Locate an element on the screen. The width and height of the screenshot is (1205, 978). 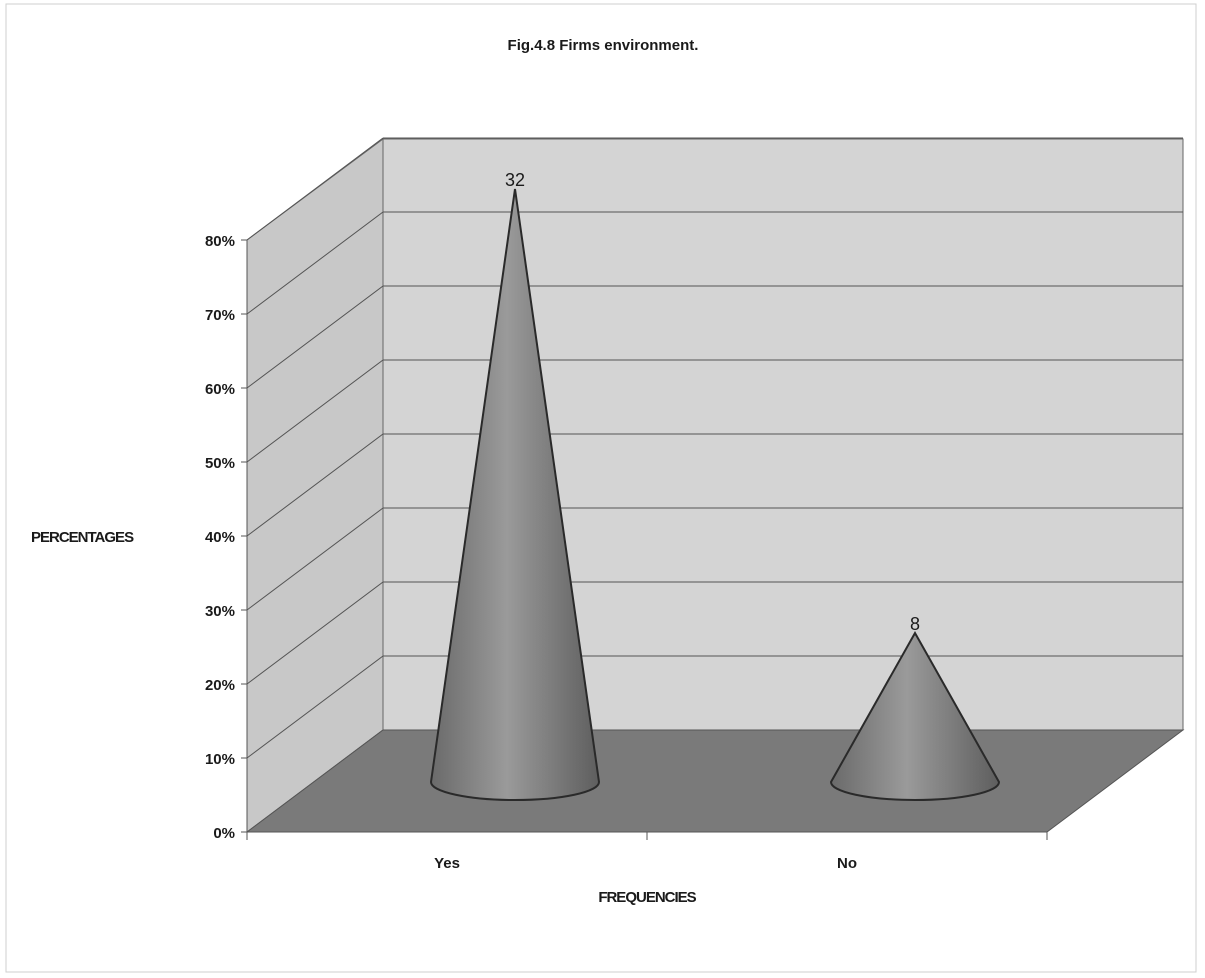
chart-title: Fig.4.8 Firms environment. is located at coordinates (603, 45).